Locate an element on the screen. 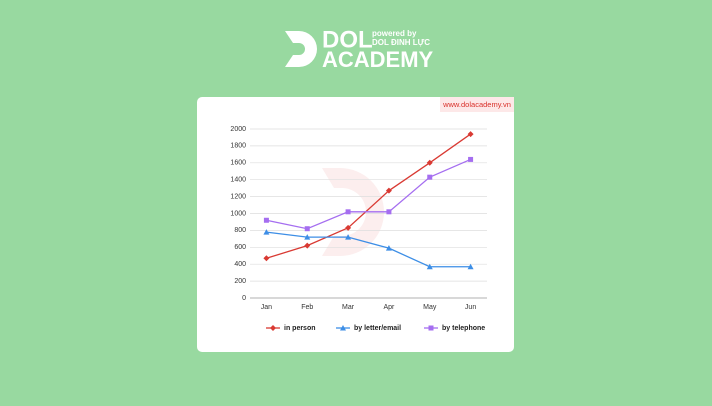 Image resolution: width=712 pixels, height=406 pixels. y-tick-label: 2000 is located at coordinates (238, 129).